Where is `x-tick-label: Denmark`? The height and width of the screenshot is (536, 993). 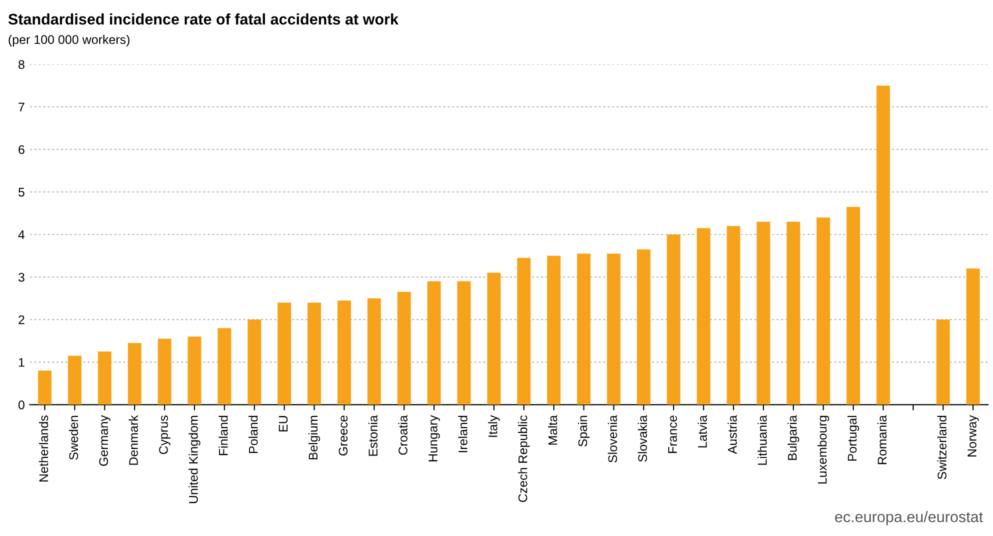 x-tick-label: Denmark is located at coordinates (133, 440).